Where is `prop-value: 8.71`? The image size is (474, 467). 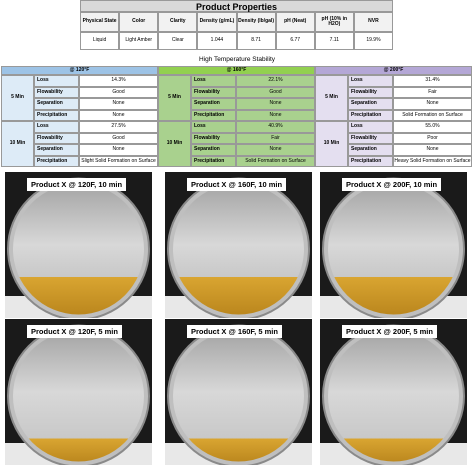
prop-value: 8.71 is located at coordinates (256, 41).